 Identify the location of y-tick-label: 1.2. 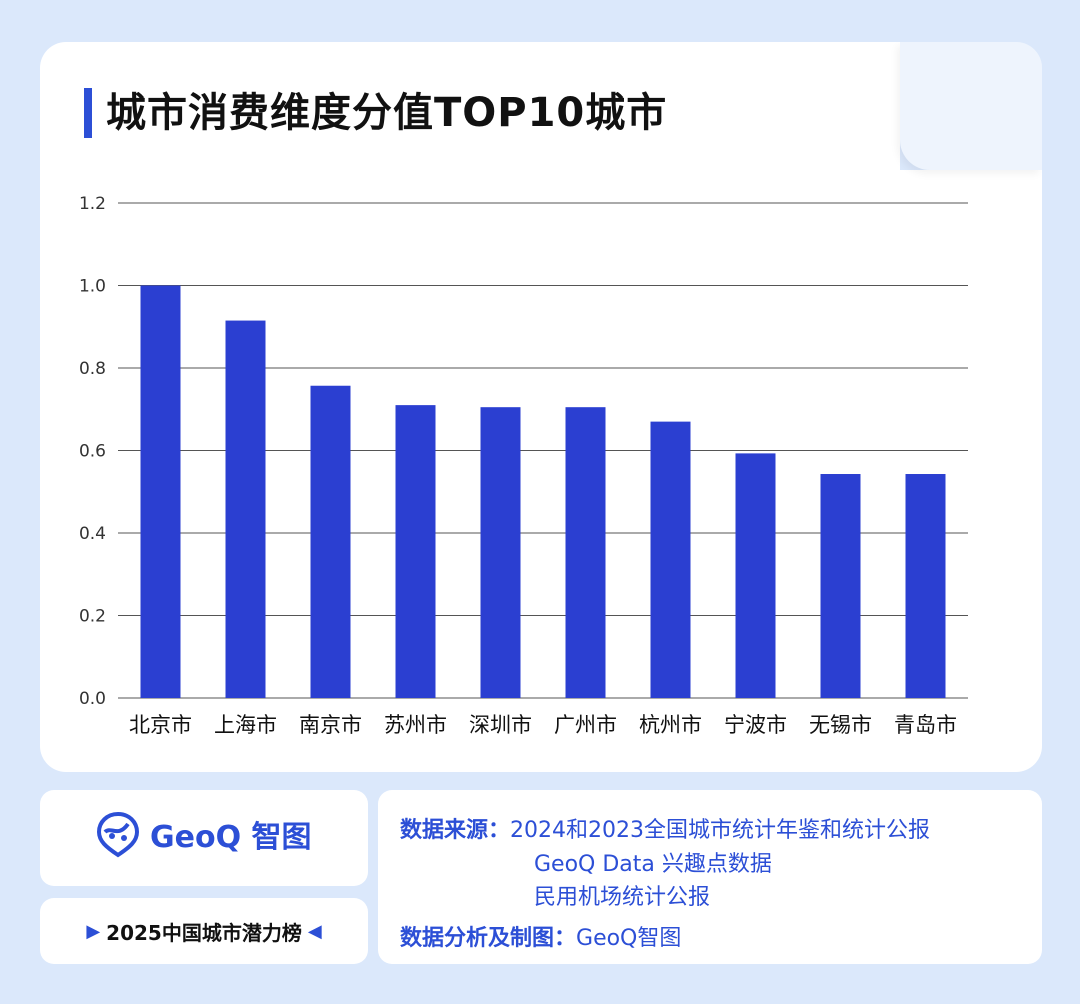
(92, 204).